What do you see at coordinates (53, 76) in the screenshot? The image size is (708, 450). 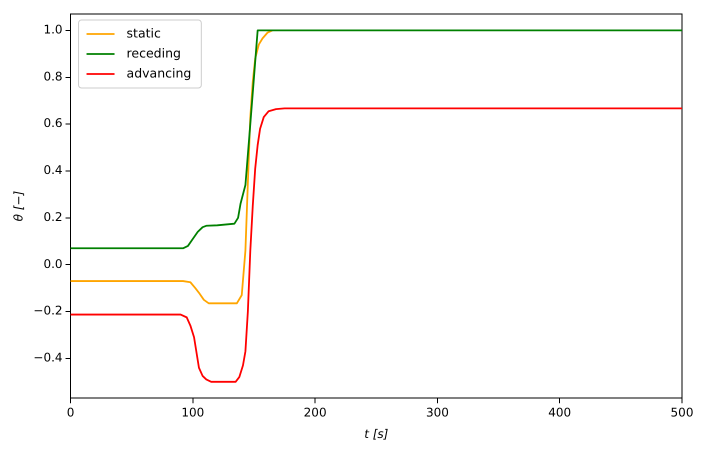 I see `y-tick-label: 0.8` at bounding box center [53, 76].